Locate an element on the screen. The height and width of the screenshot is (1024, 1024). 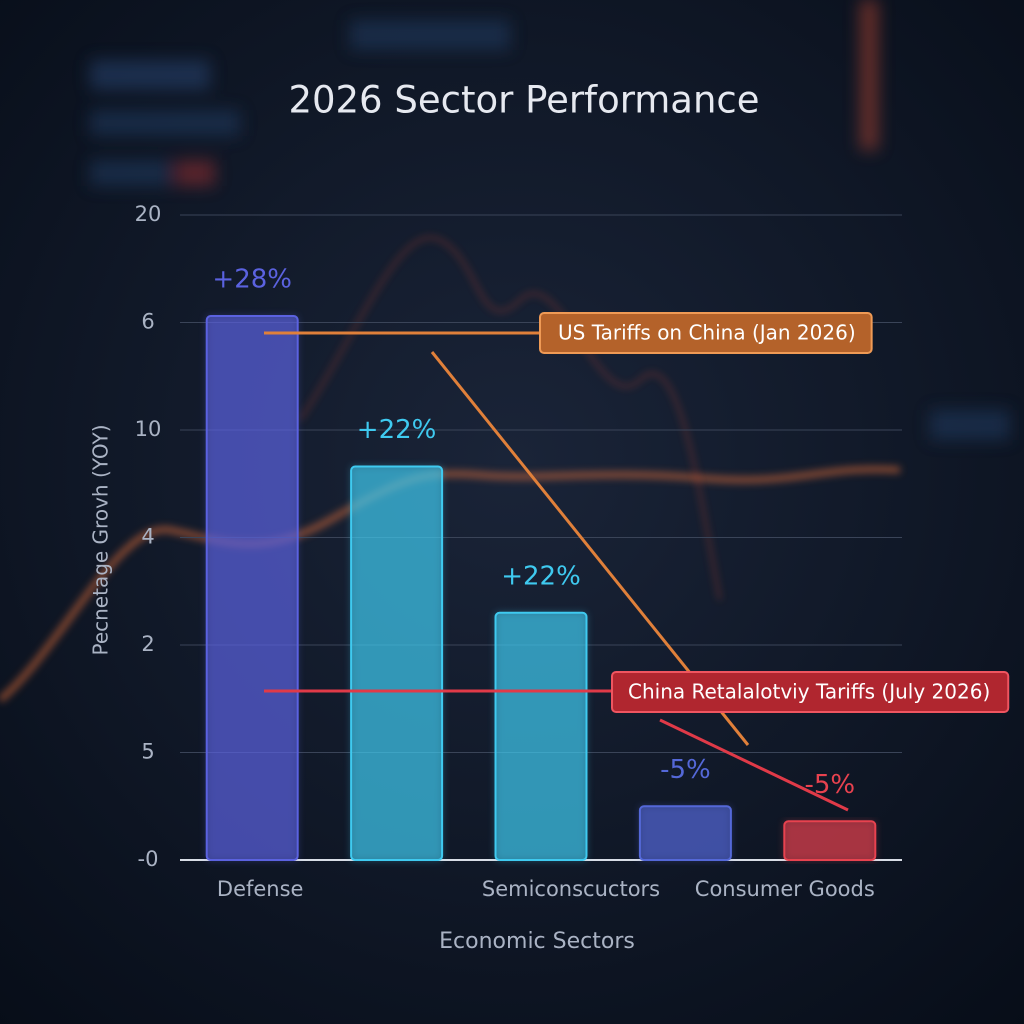
y-tick-label: 10 is located at coordinates (148, 429).